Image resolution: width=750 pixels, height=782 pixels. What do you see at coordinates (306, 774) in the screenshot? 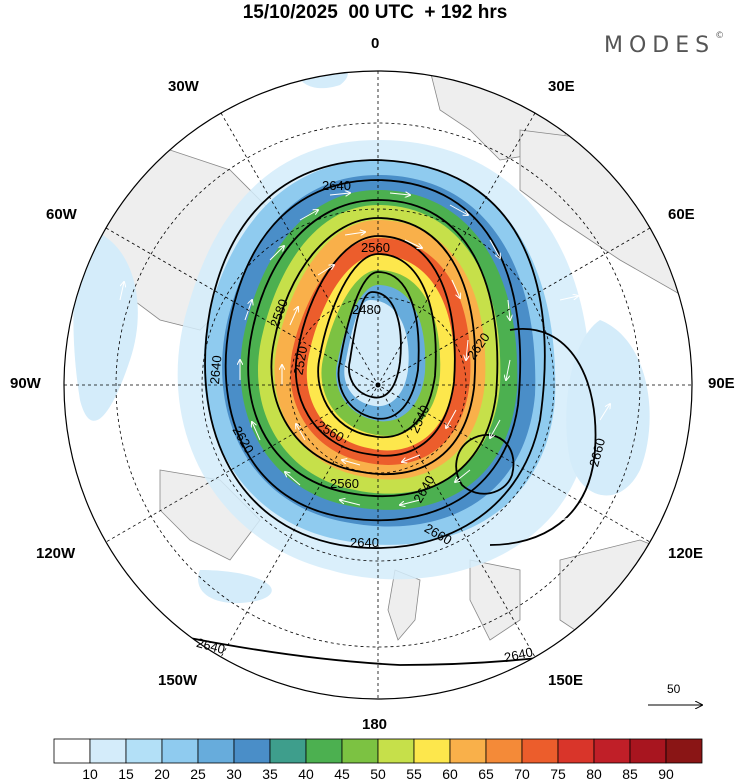
I see `colorbar-tick-label: 40` at bounding box center [306, 774].